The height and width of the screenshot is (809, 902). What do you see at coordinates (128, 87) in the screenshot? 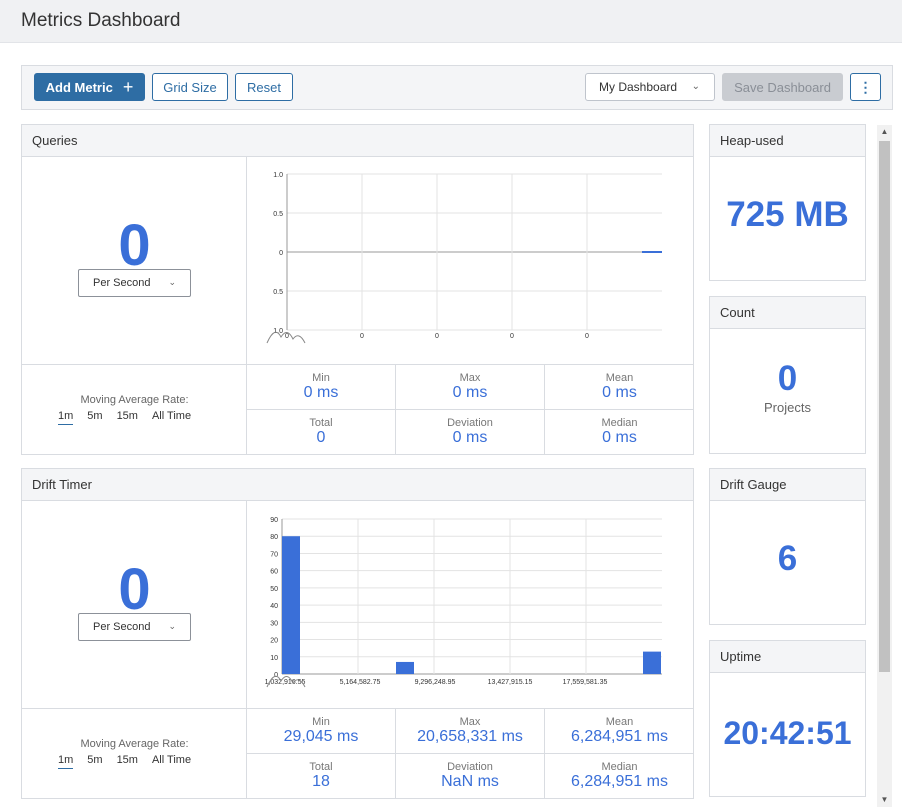
I see `plus-icon: +` at bounding box center [128, 87].